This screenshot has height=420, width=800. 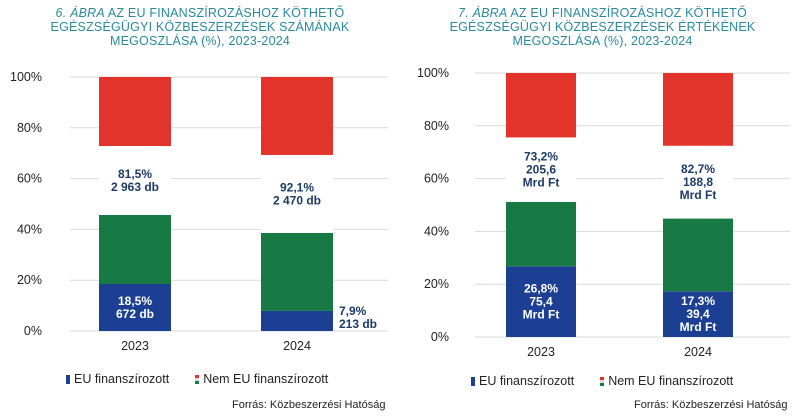 I want to click on data-label-eu: 17,3% 39,4 Mrd Ft, so click(x=698, y=314).